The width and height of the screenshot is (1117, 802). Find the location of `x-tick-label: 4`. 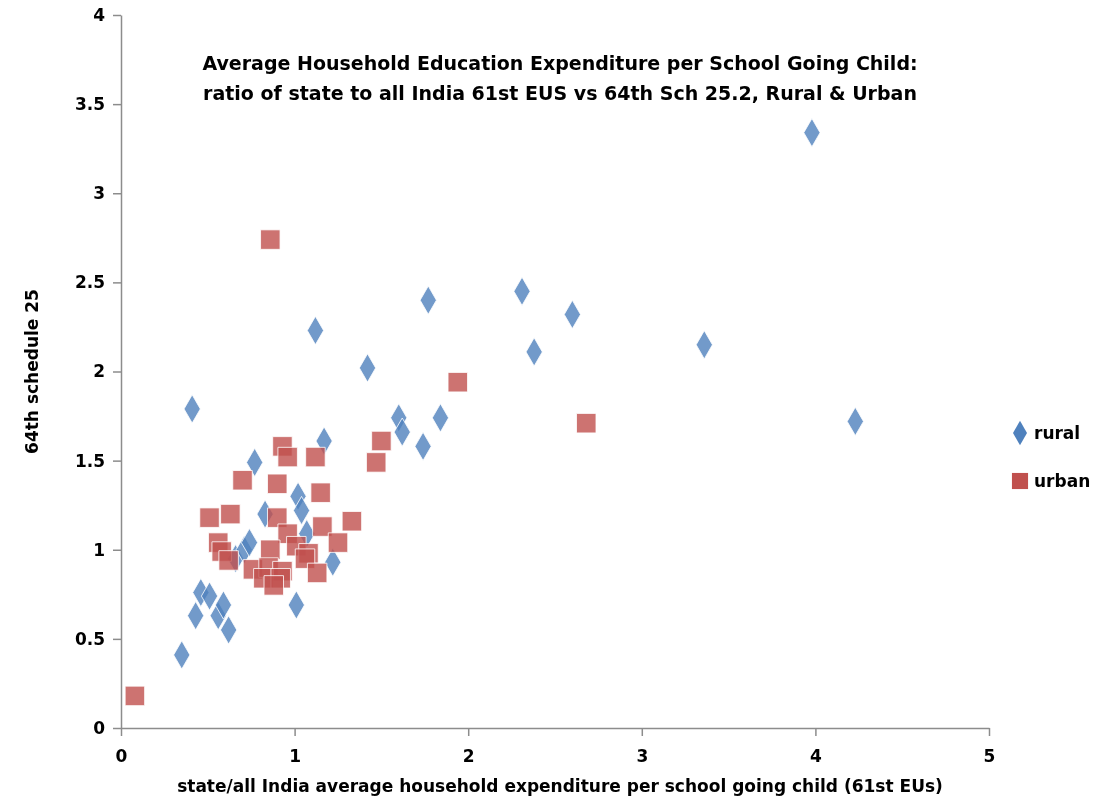

x-tick-label: 4 is located at coordinates (815, 756).